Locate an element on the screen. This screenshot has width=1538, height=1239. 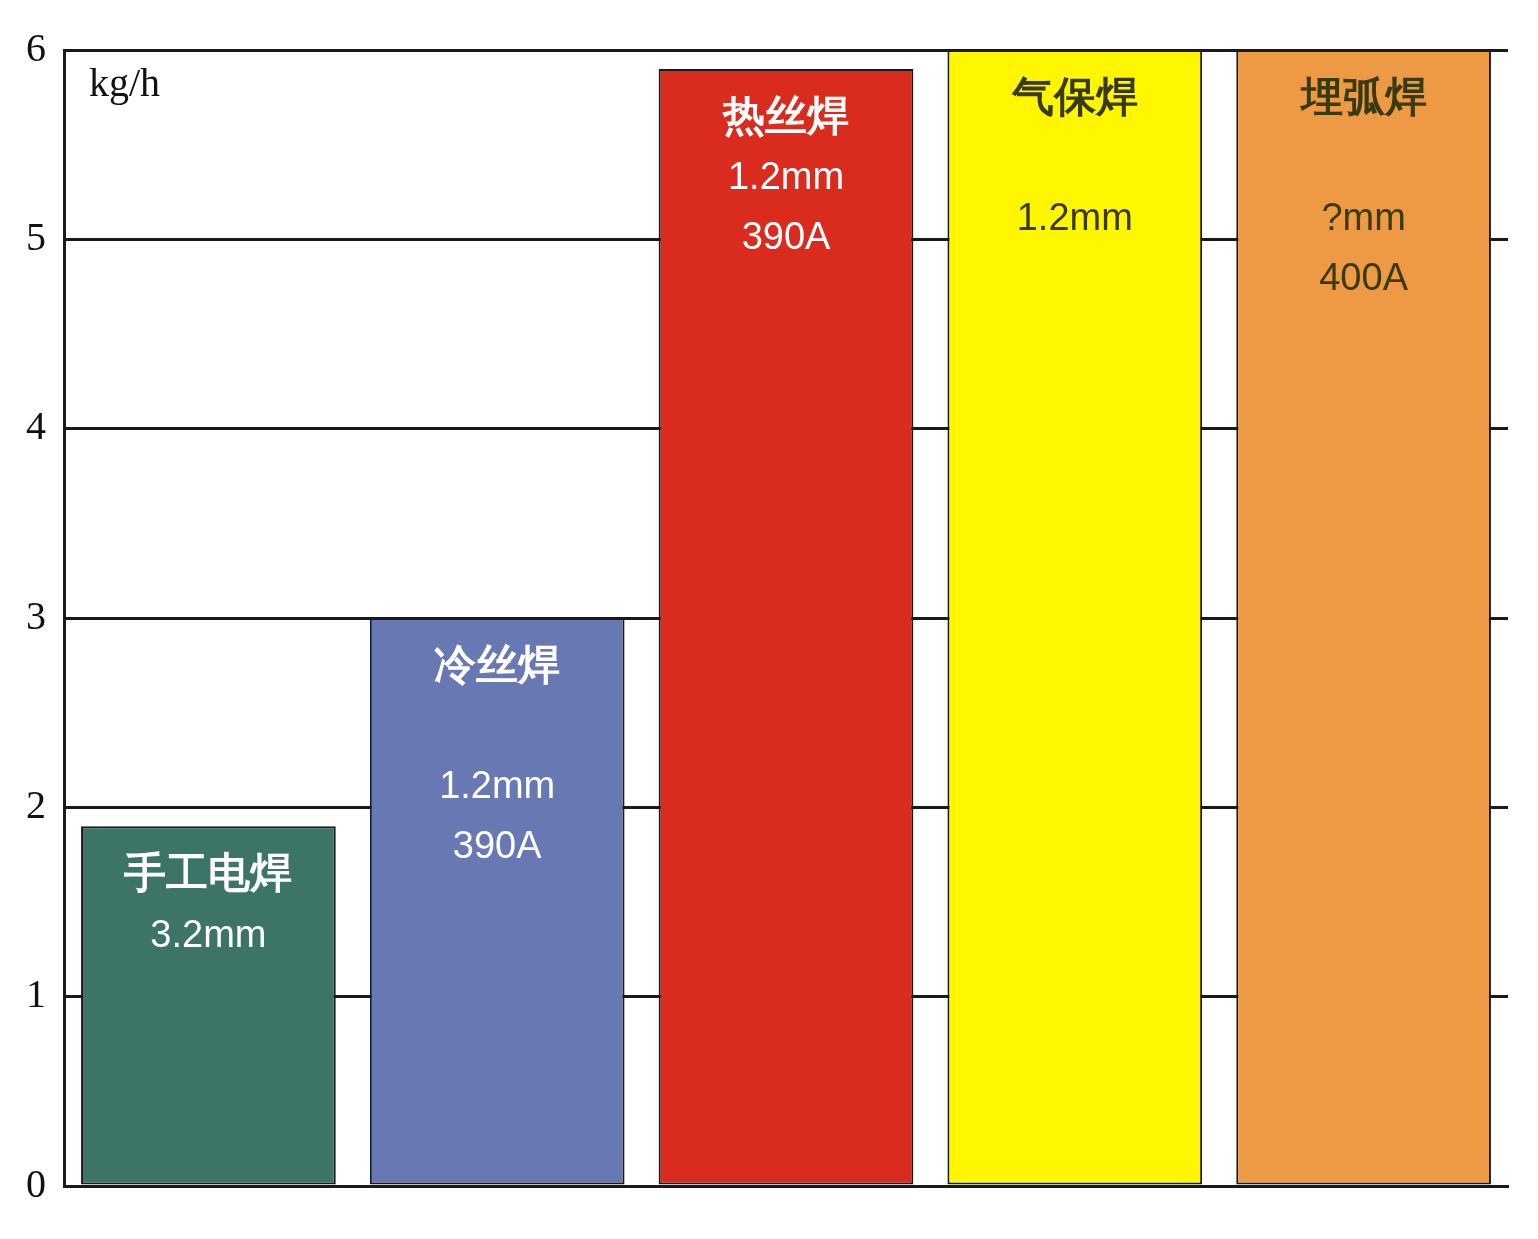
category-label: 冷丝焊 1.2mm 390A is located at coordinates (497, 753).